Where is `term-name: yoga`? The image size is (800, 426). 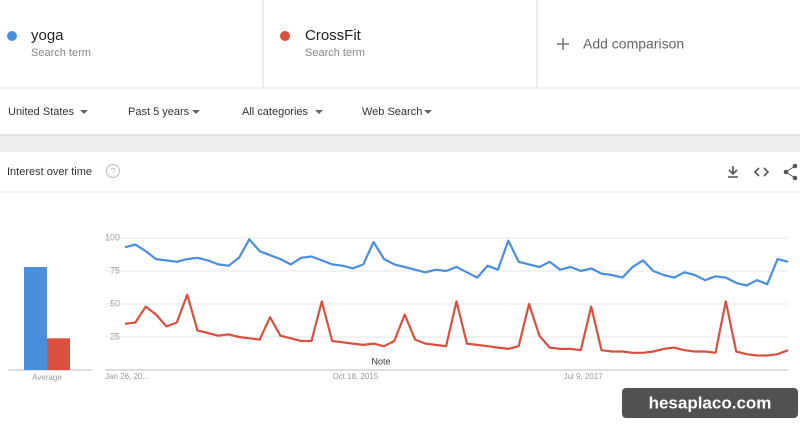 term-name: yoga is located at coordinates (47, 35).